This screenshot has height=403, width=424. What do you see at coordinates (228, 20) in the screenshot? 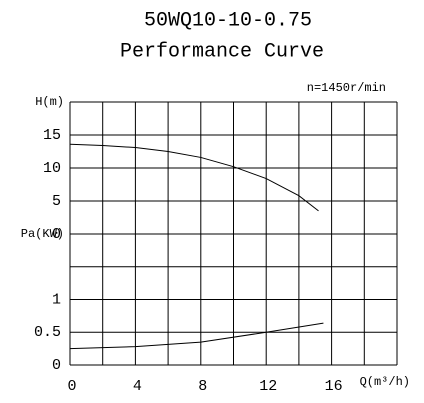
I see `chart-title: 50WQ10-10-0.75` at bounding box center [228, 20].